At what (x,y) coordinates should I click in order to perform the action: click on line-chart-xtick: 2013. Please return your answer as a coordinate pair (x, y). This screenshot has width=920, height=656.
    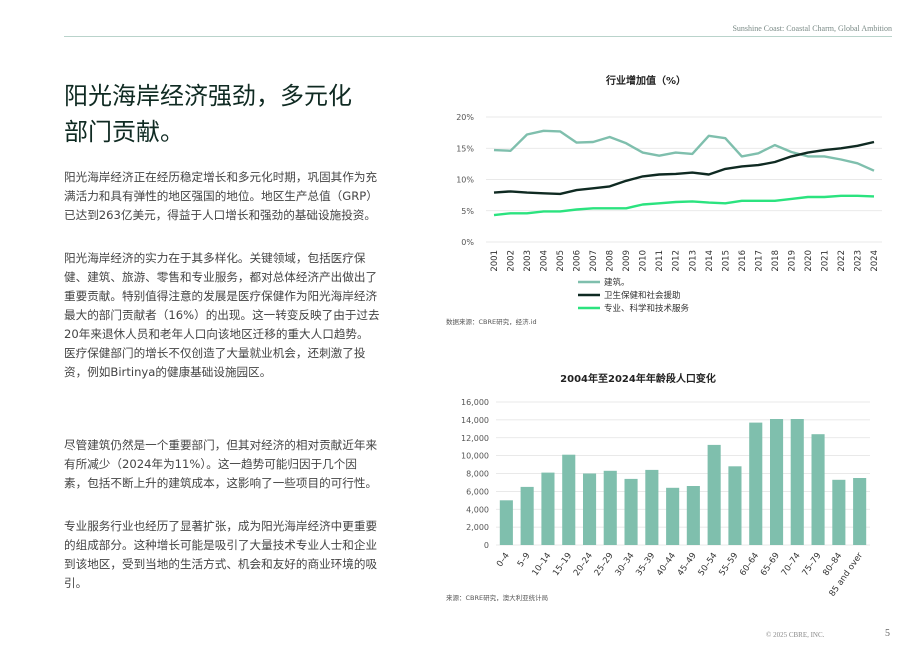
    Looking at the image, I should click on (693, 261).